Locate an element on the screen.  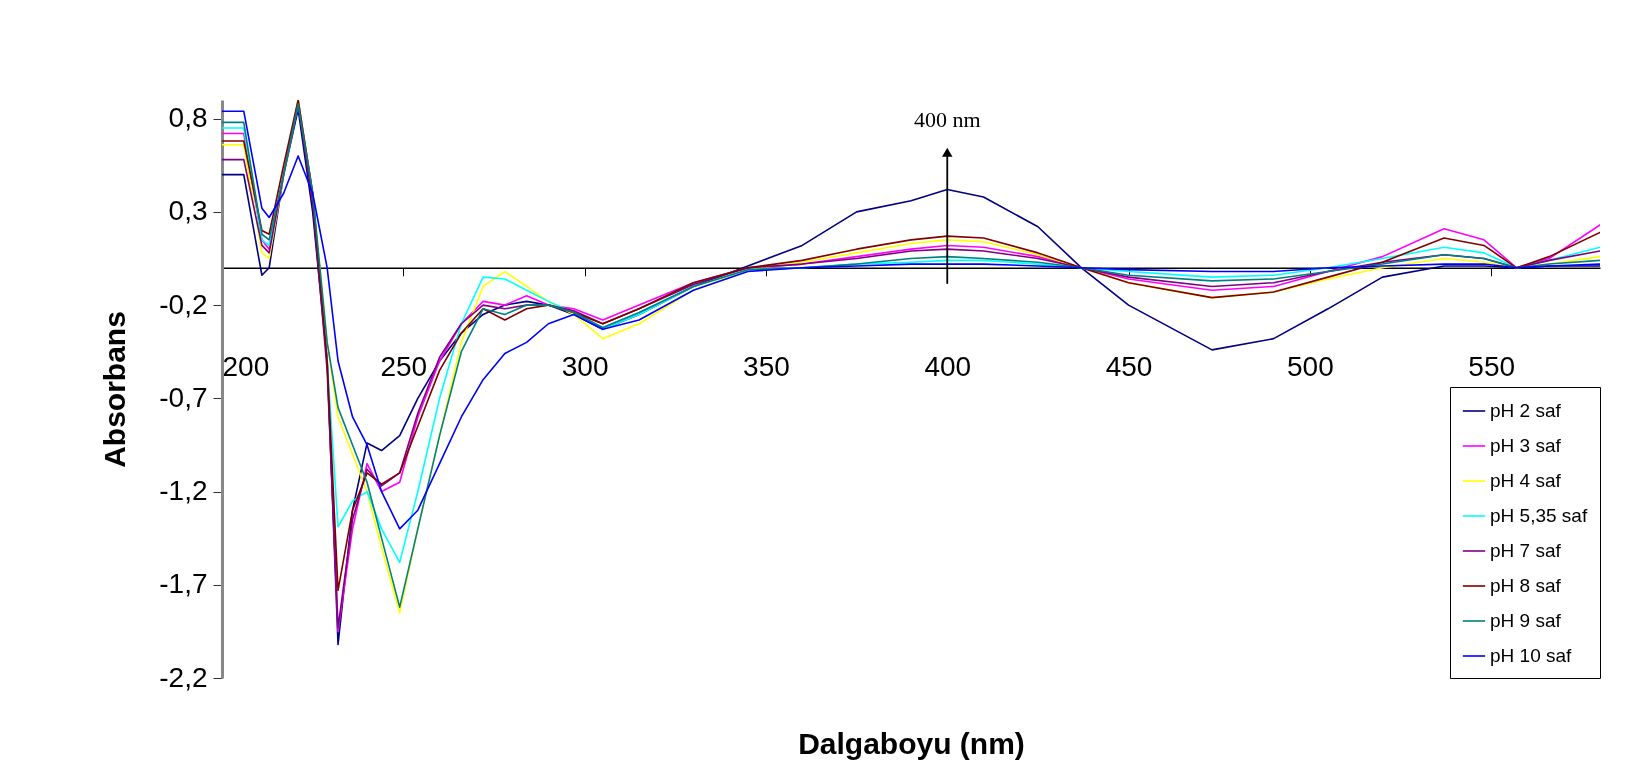
legend-label: pH 5,35 saf is located at coordinates (1539, 515).